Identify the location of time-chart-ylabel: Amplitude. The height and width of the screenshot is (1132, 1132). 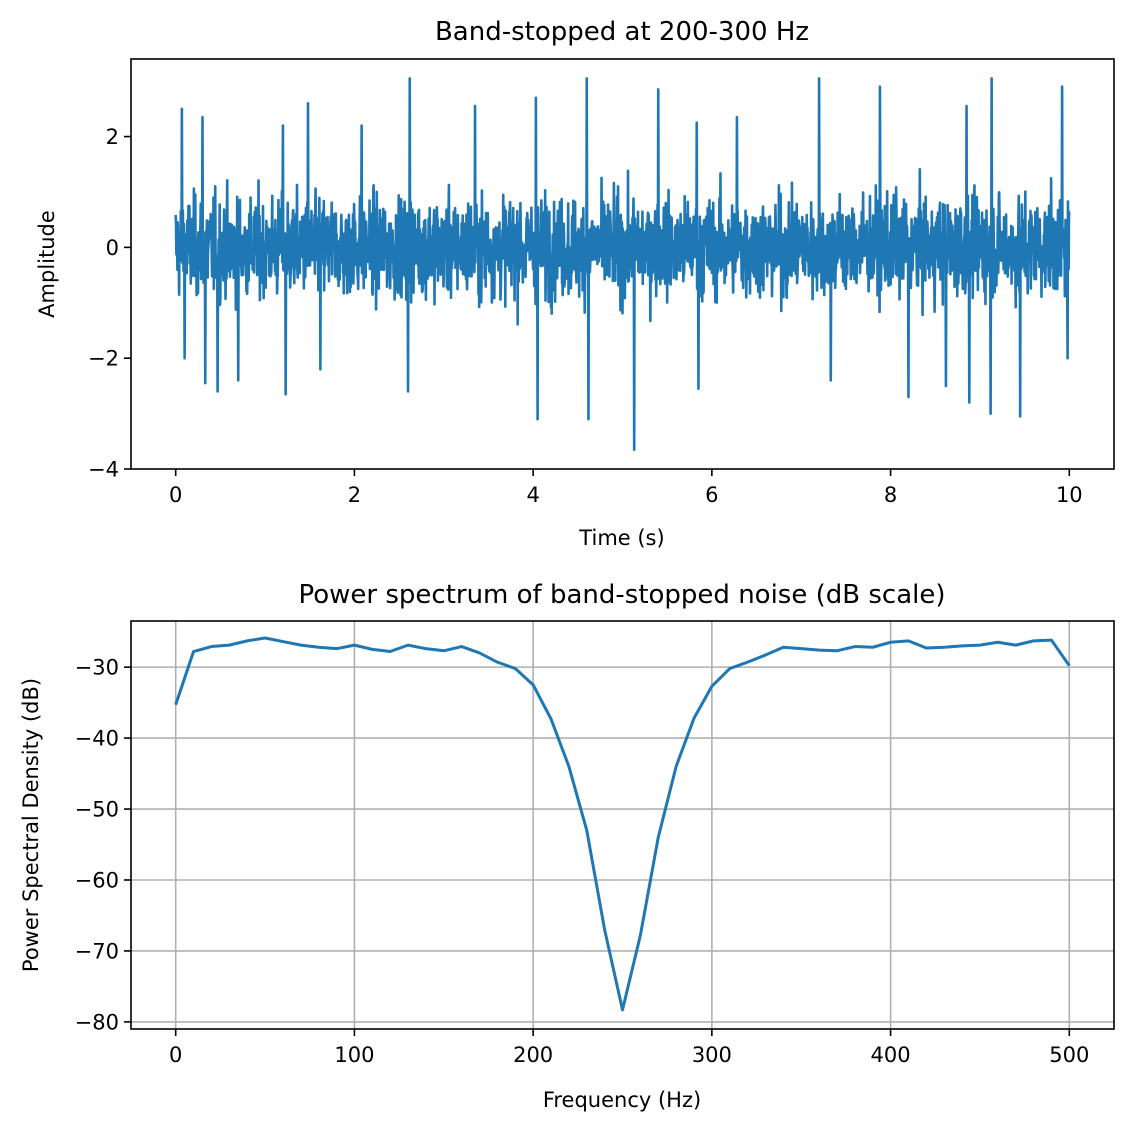
(47, 264).